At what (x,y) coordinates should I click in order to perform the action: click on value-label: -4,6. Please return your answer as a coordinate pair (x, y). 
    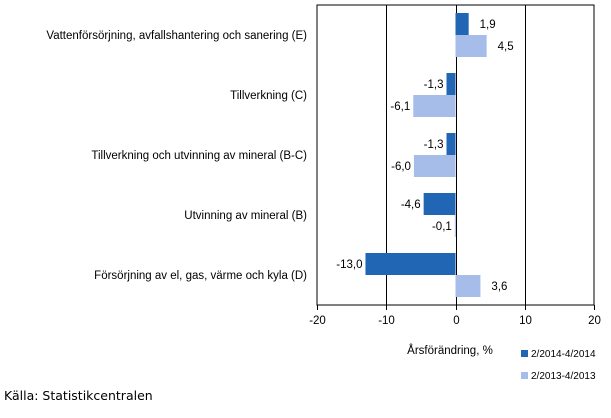
    Looking at the image, I should click on (411, 205).